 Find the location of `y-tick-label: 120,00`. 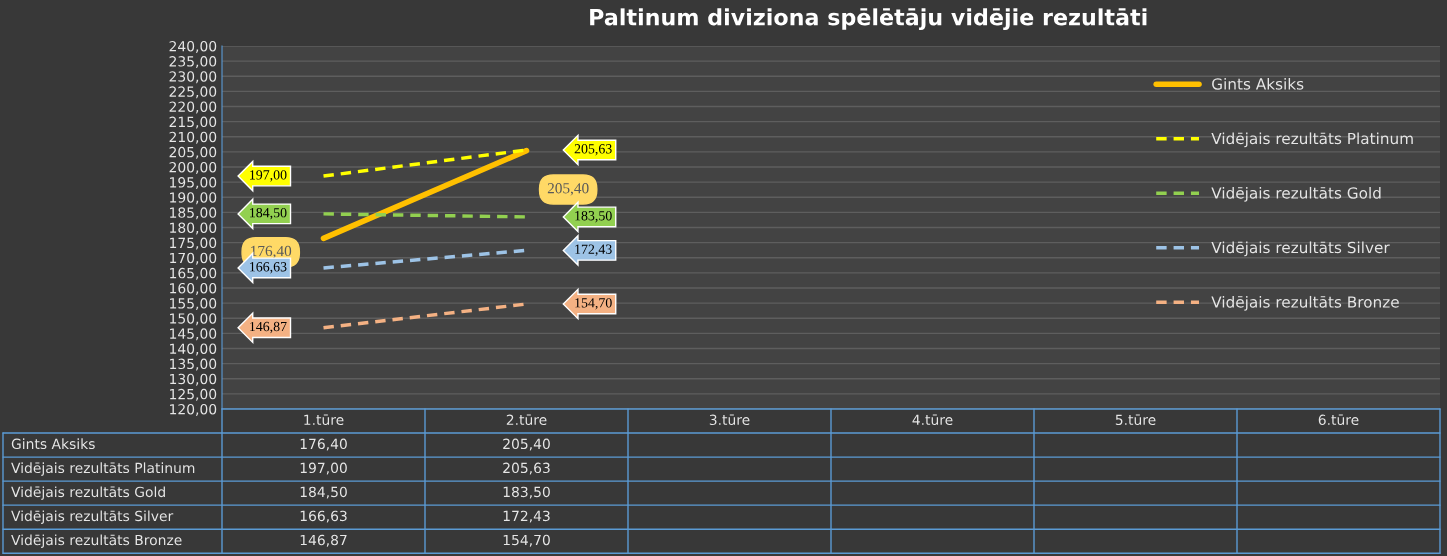

y-tick-label: 120,00 is located at coordinates (193, 409).